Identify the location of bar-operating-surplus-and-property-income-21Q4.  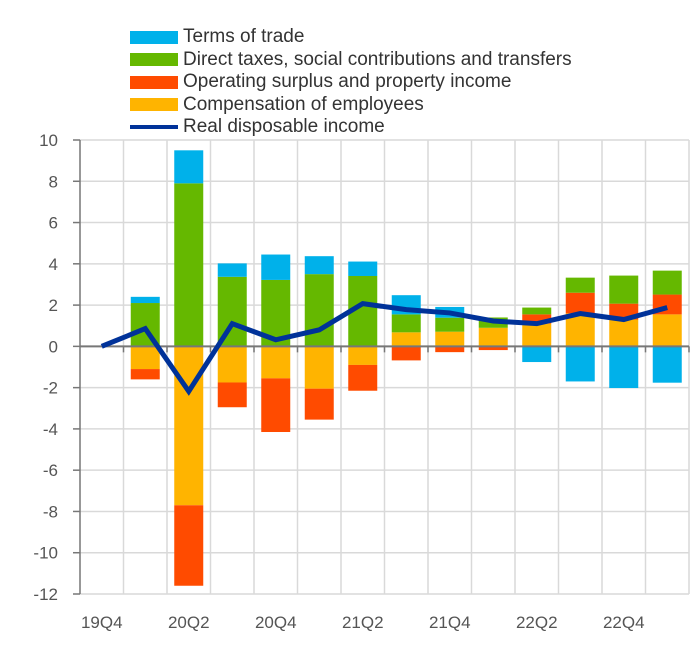
(450, 349).